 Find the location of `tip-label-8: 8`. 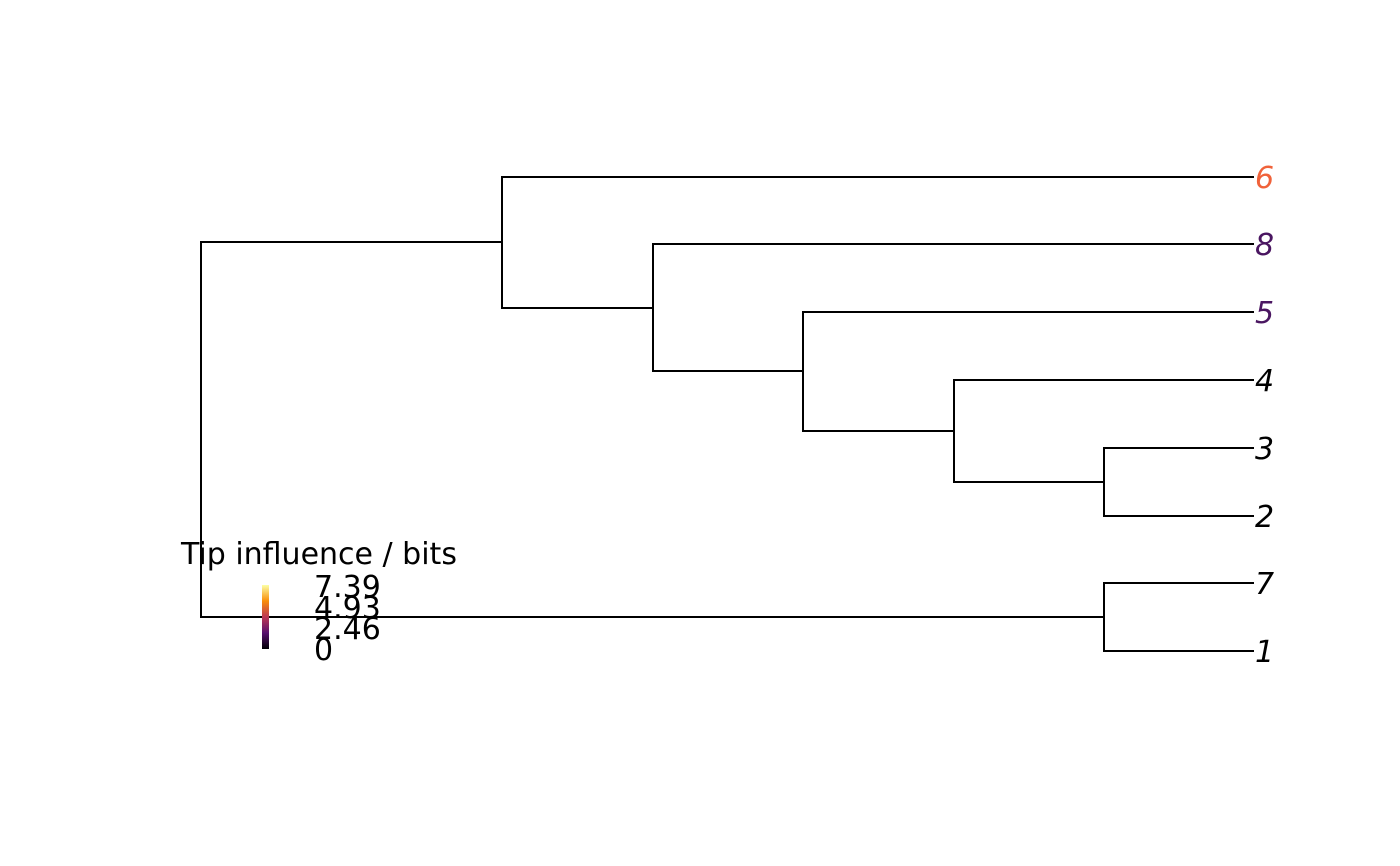

tip-label-8: 8 is located at coordinates (1264, 245).